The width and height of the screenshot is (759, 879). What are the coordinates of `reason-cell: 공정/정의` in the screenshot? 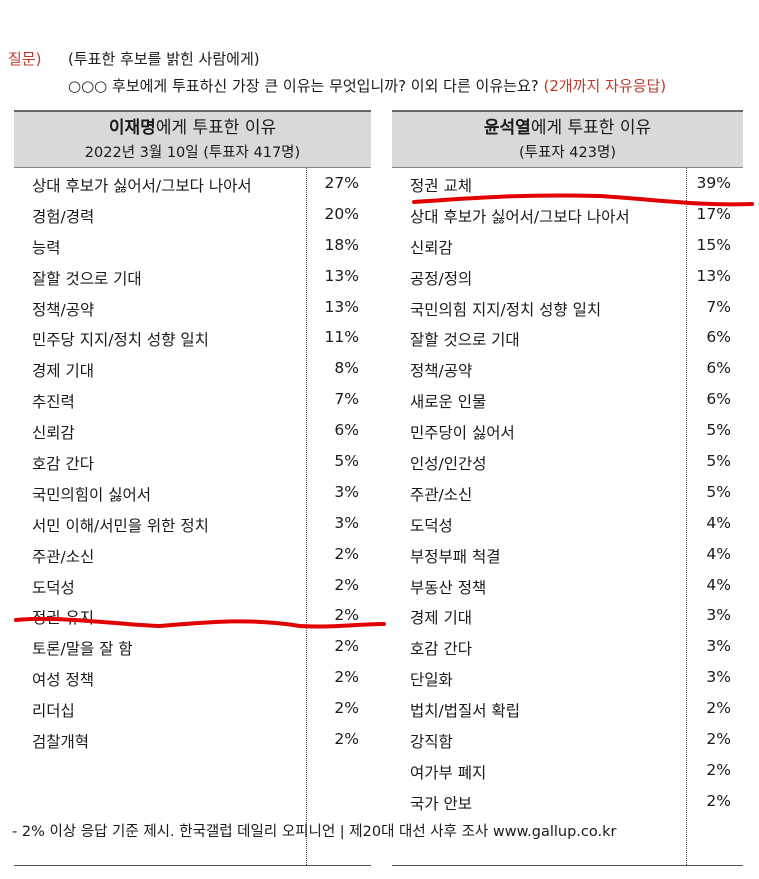 It's located at (441, 278).